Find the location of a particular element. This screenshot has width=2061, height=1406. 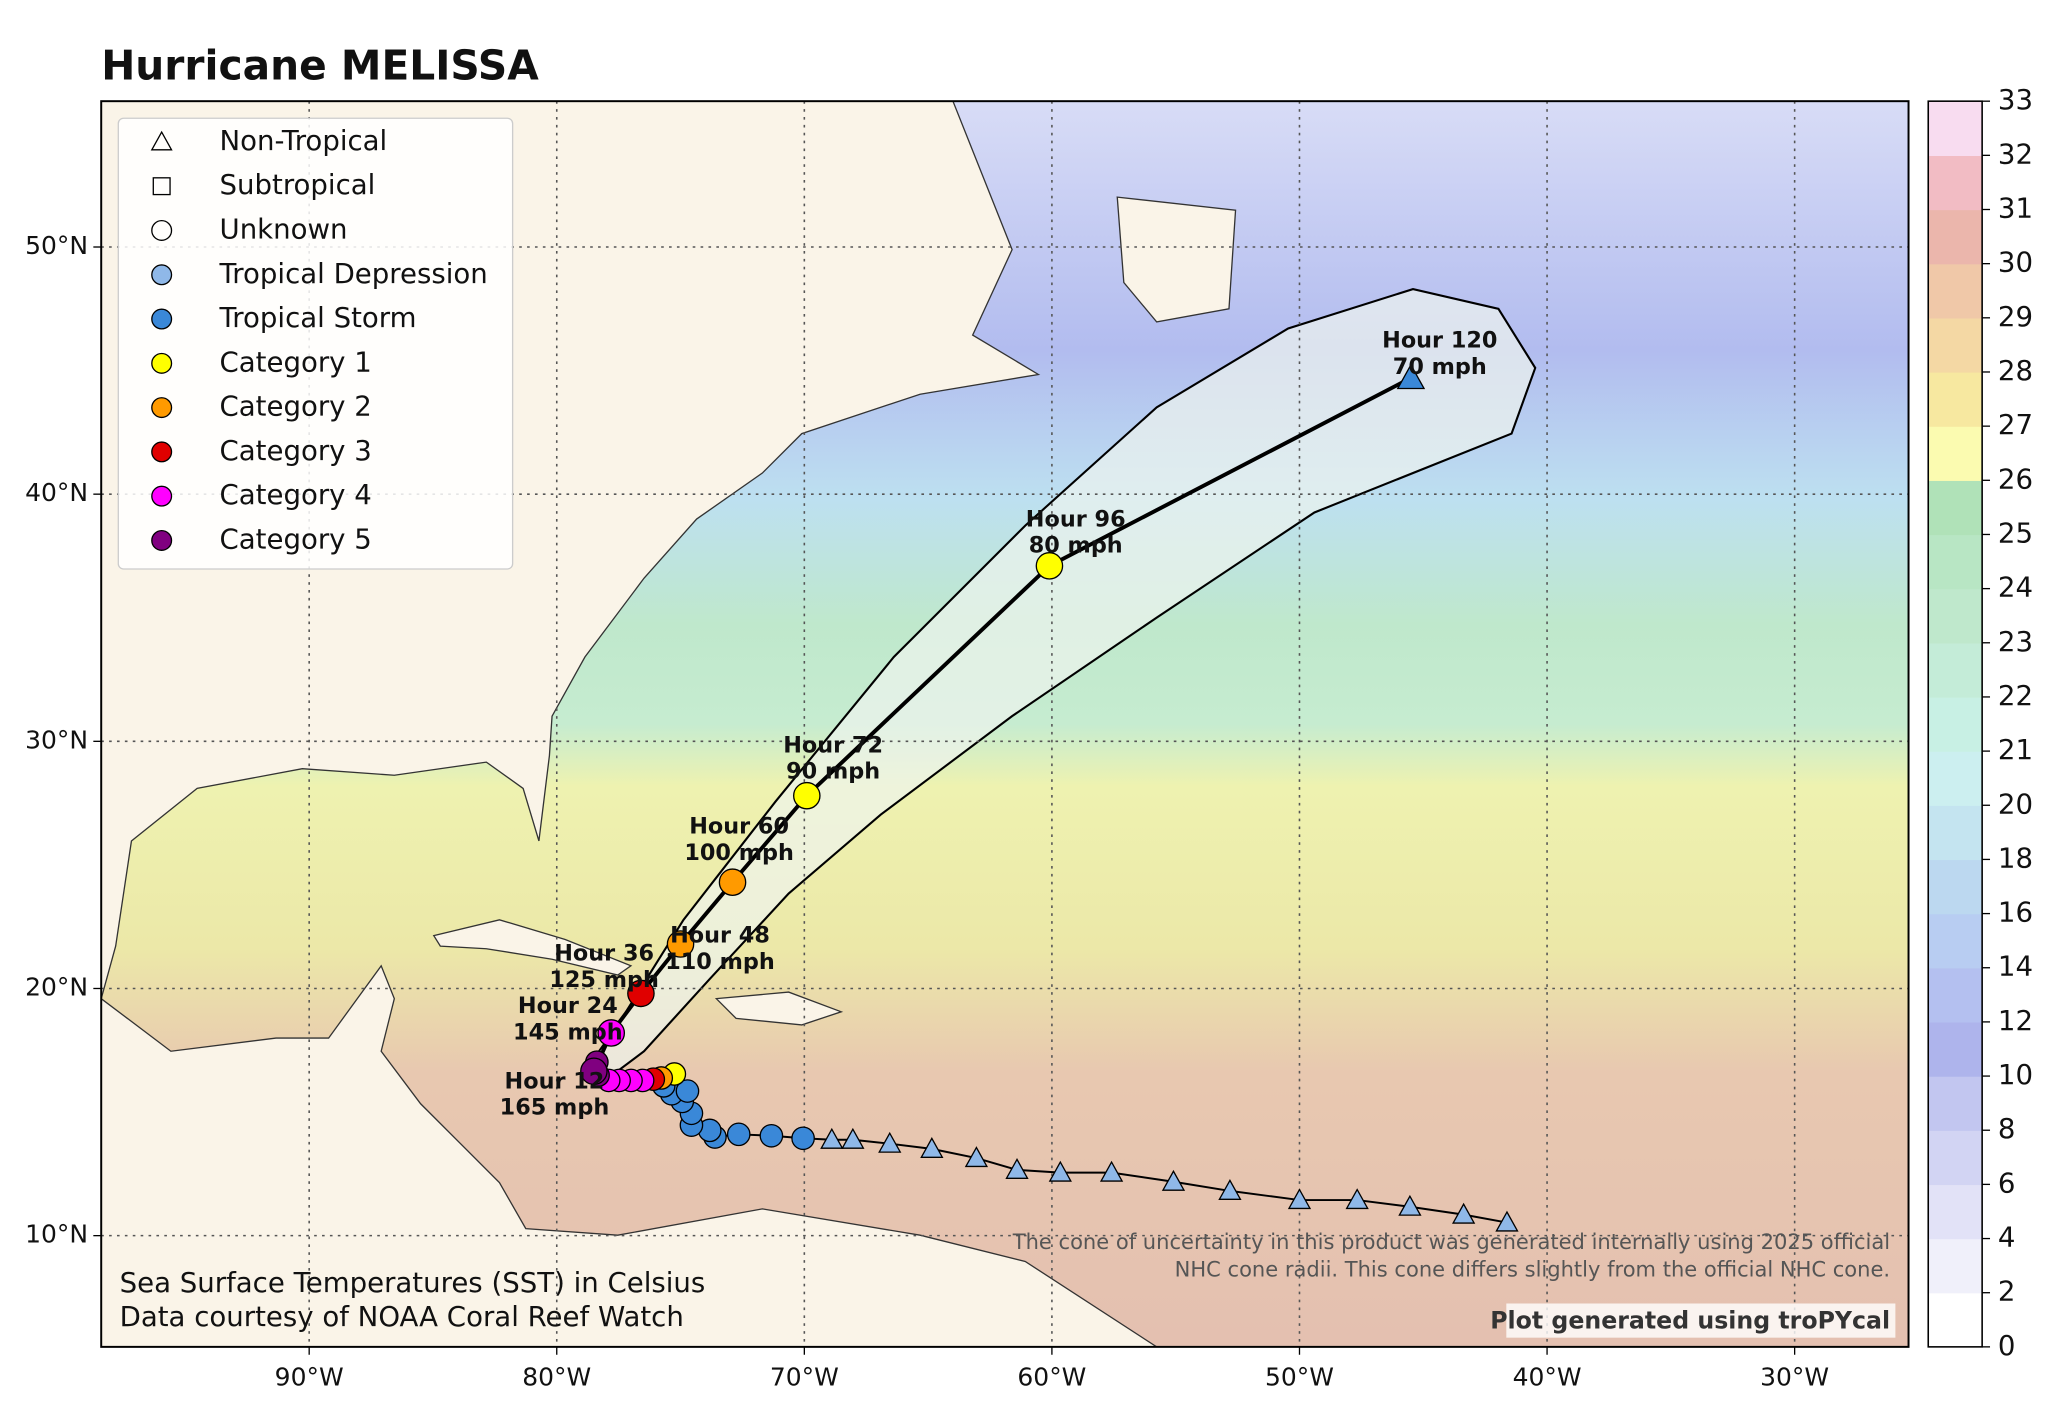

forecast-label: Hour 36 is located at coordinates (604, 954).